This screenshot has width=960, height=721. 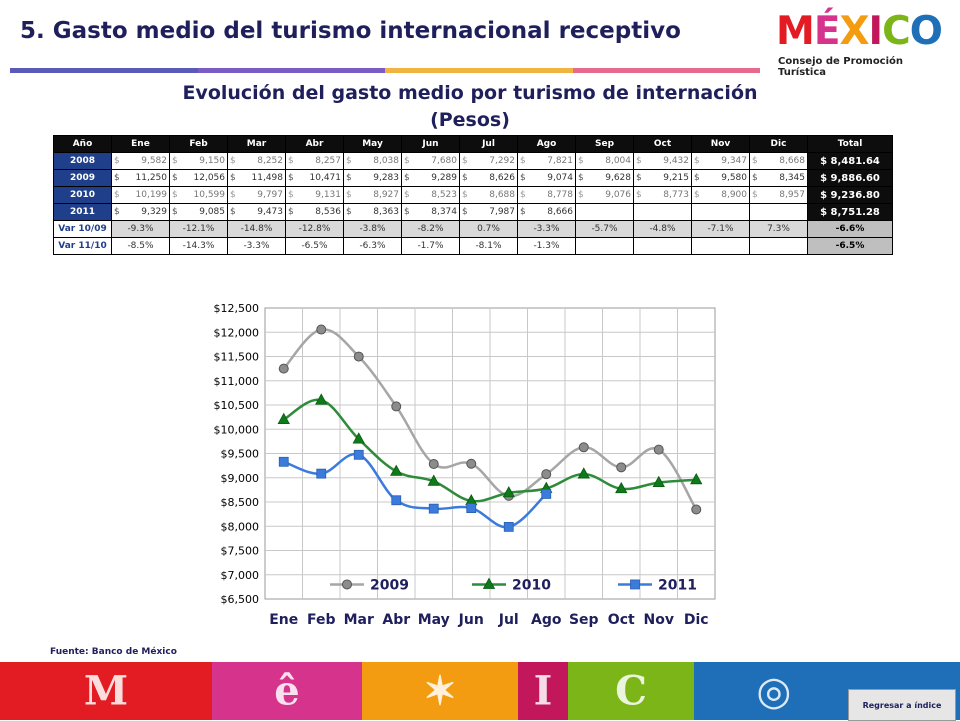 What do you see at coordinates (198, 178) in the screenshot?
I see `value-cell: $12,056` at bounding box center [198, 178].